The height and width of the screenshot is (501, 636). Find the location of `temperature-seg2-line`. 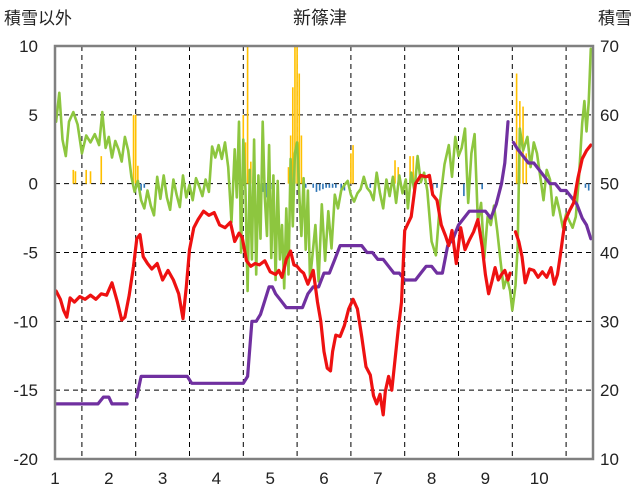

temperature-seg2-line is located at coordinates (553, 214).